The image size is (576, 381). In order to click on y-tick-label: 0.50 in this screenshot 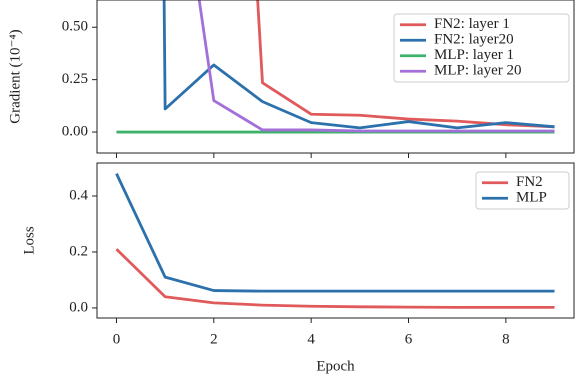, I will do `click(75, 27)`.